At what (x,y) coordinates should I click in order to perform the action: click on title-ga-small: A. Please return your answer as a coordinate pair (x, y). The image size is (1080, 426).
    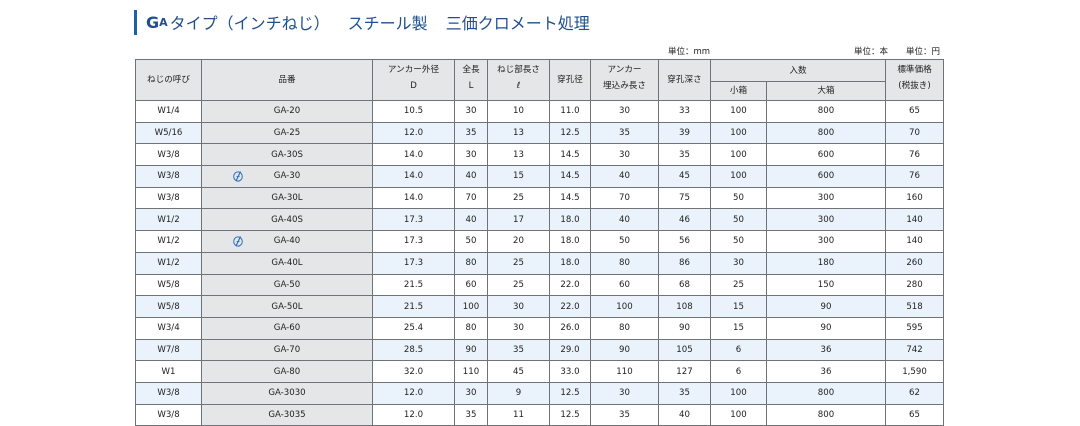
    Looking at the image, I should click on (163, 22).